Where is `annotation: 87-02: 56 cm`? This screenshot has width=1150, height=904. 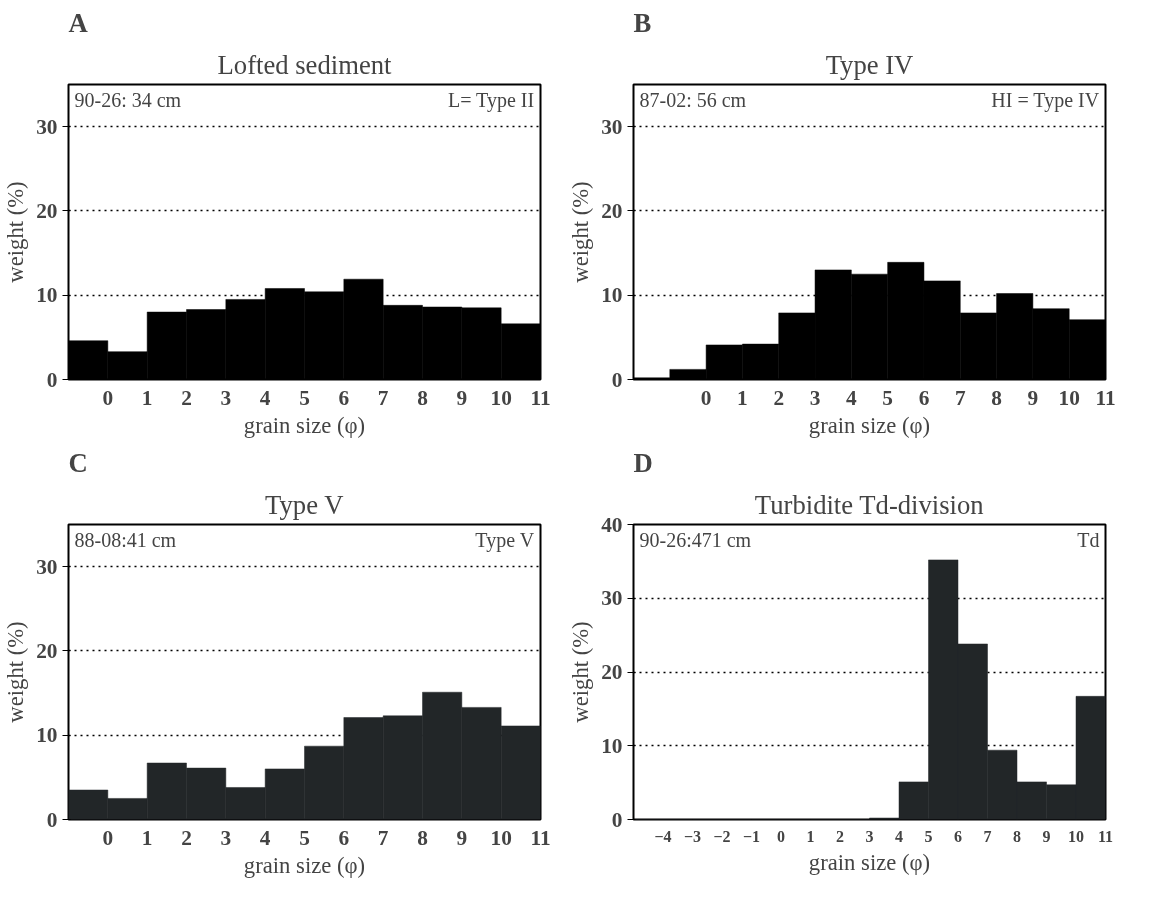 annotation: 87-02: 56 cm is located at coordinates (693, 99).